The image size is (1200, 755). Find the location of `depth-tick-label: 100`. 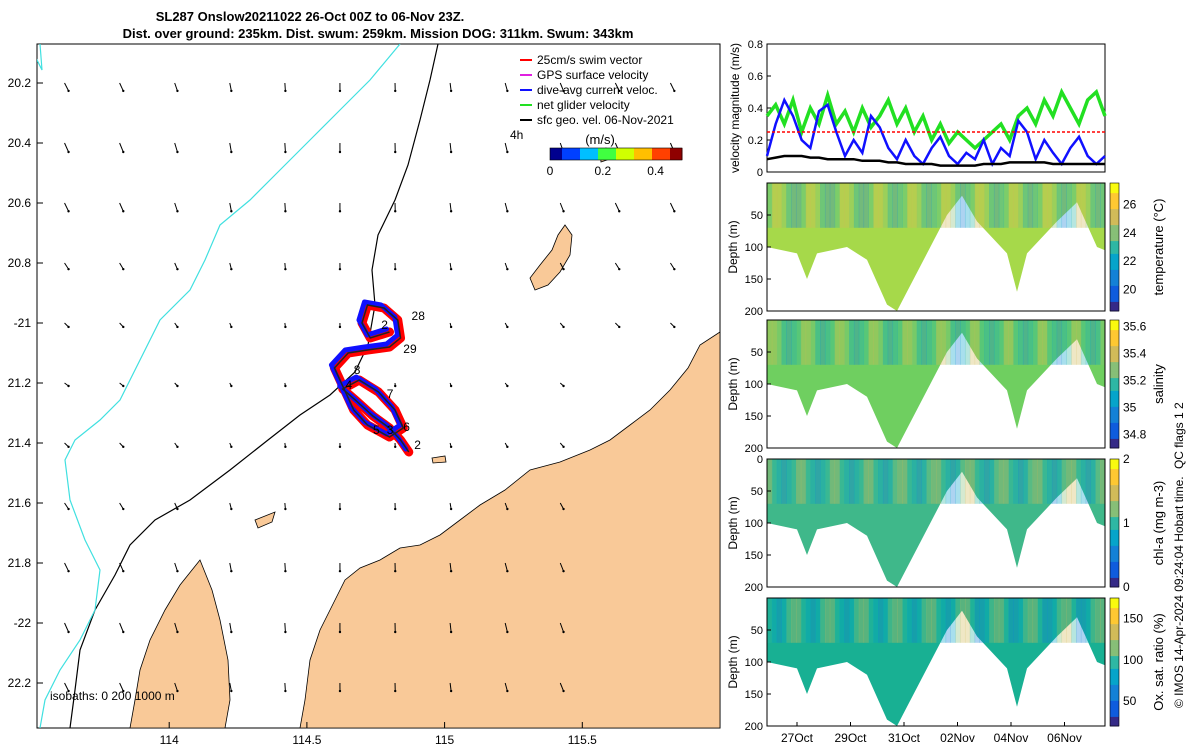

depth-tick-label: 100 is located at coordinates (754, 663).